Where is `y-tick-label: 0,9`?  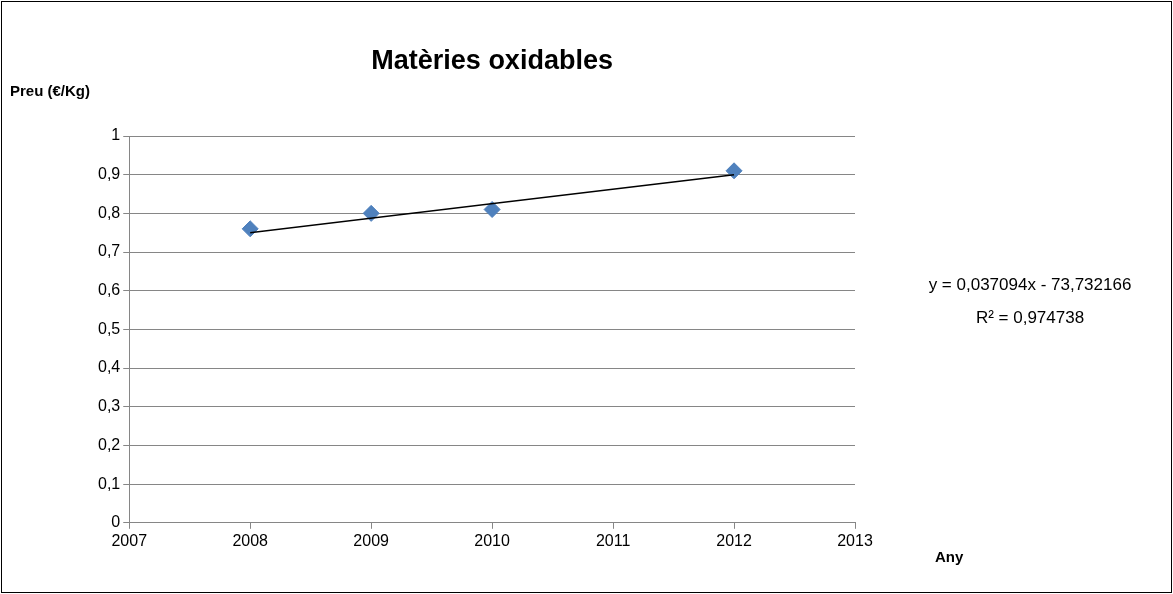
y-tick-label: 0,9 is located at coordinates (109, 174).